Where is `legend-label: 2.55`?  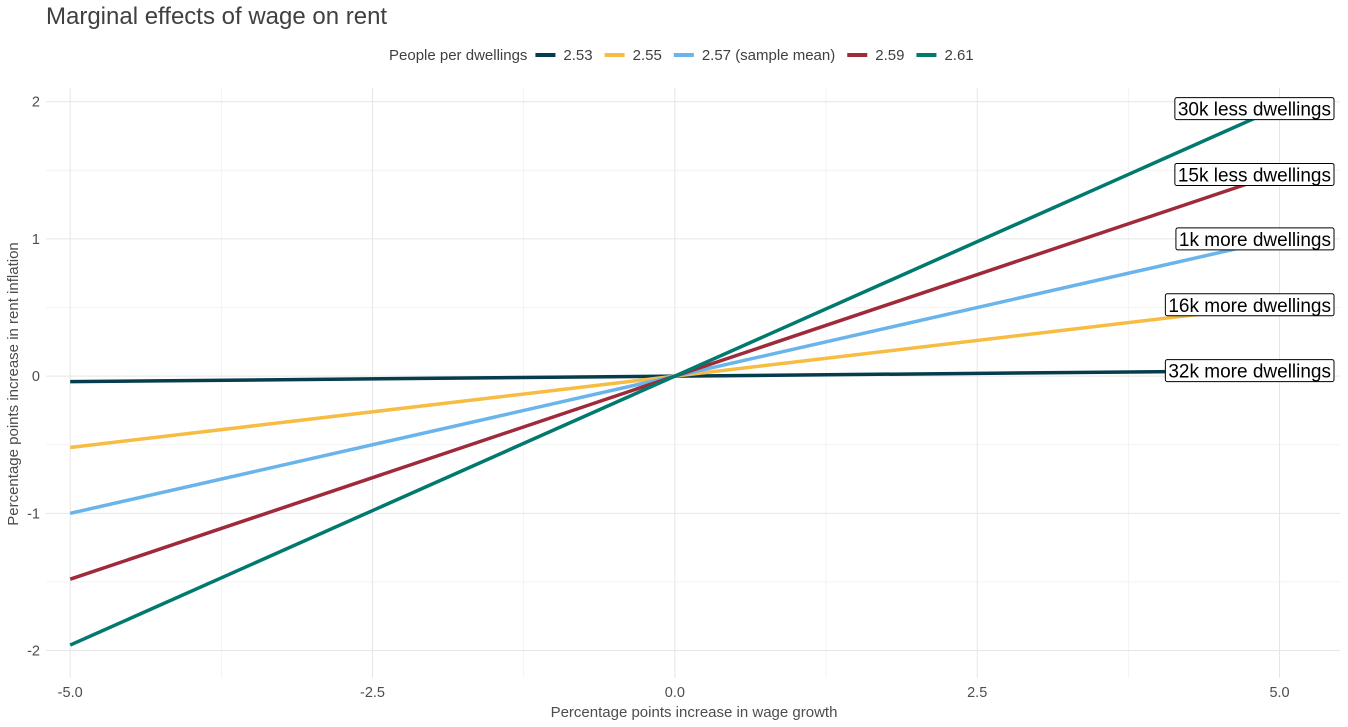 legend-label: 2.55 is located at coordinates (647, 55).